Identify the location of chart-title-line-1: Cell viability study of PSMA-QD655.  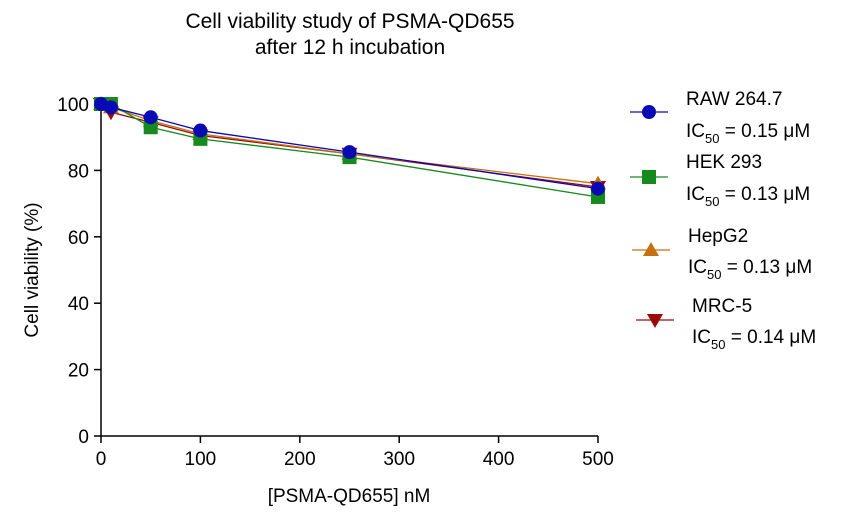
(349, 21).